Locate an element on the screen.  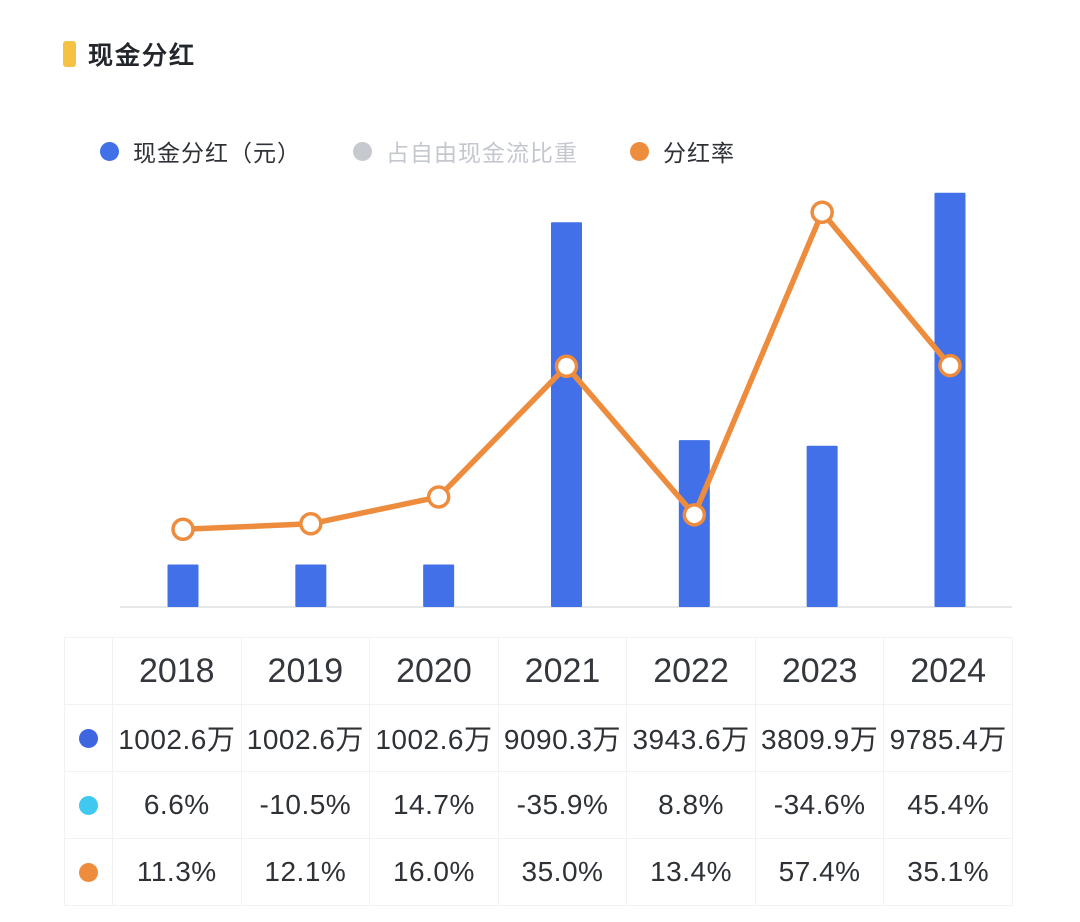
table-corner-cell is located at coordinates (89, 671).